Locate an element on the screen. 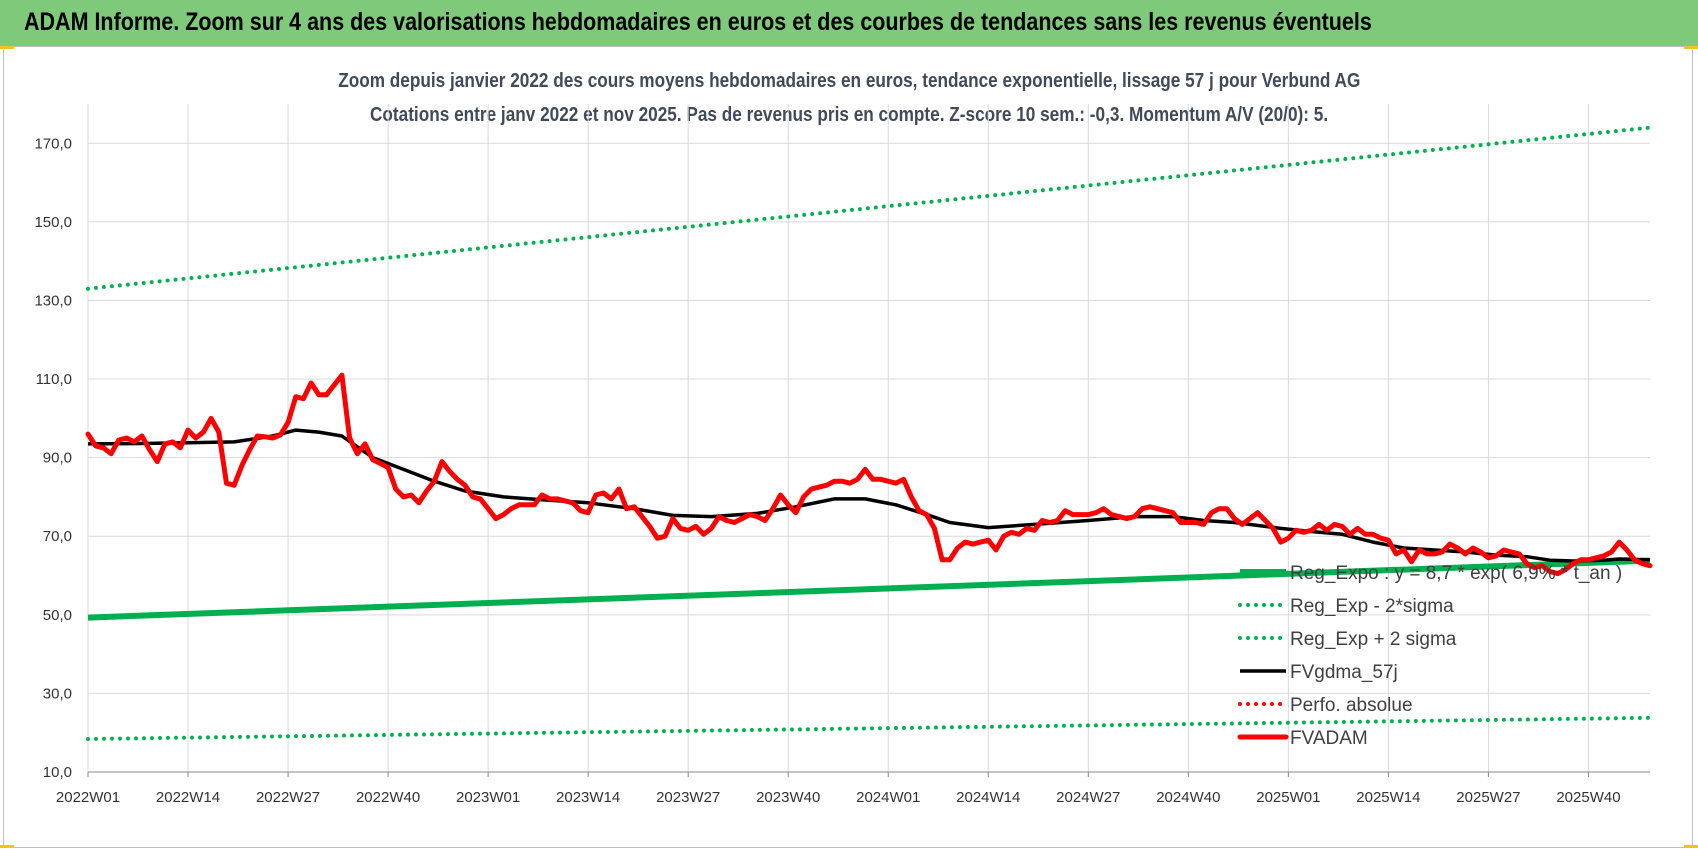 The width and height of the screenshot is (1698, 857). y-tick-label: 90,0 is located at coordinates (57, 458).